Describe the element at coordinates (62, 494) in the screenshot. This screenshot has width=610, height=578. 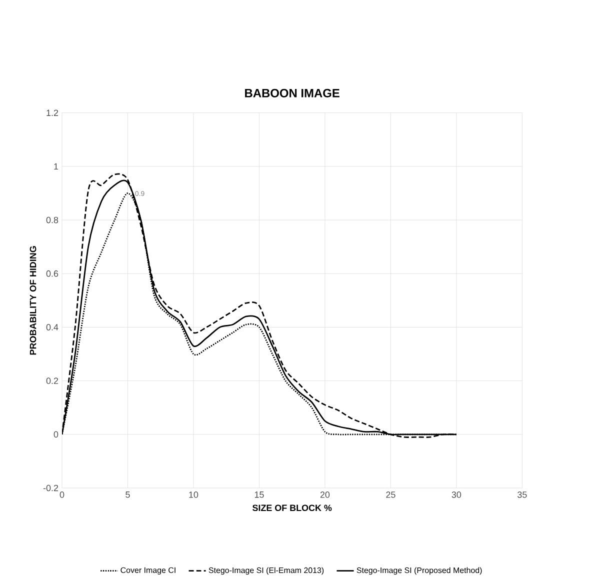
I see `x-tick-label: 0` at that location.